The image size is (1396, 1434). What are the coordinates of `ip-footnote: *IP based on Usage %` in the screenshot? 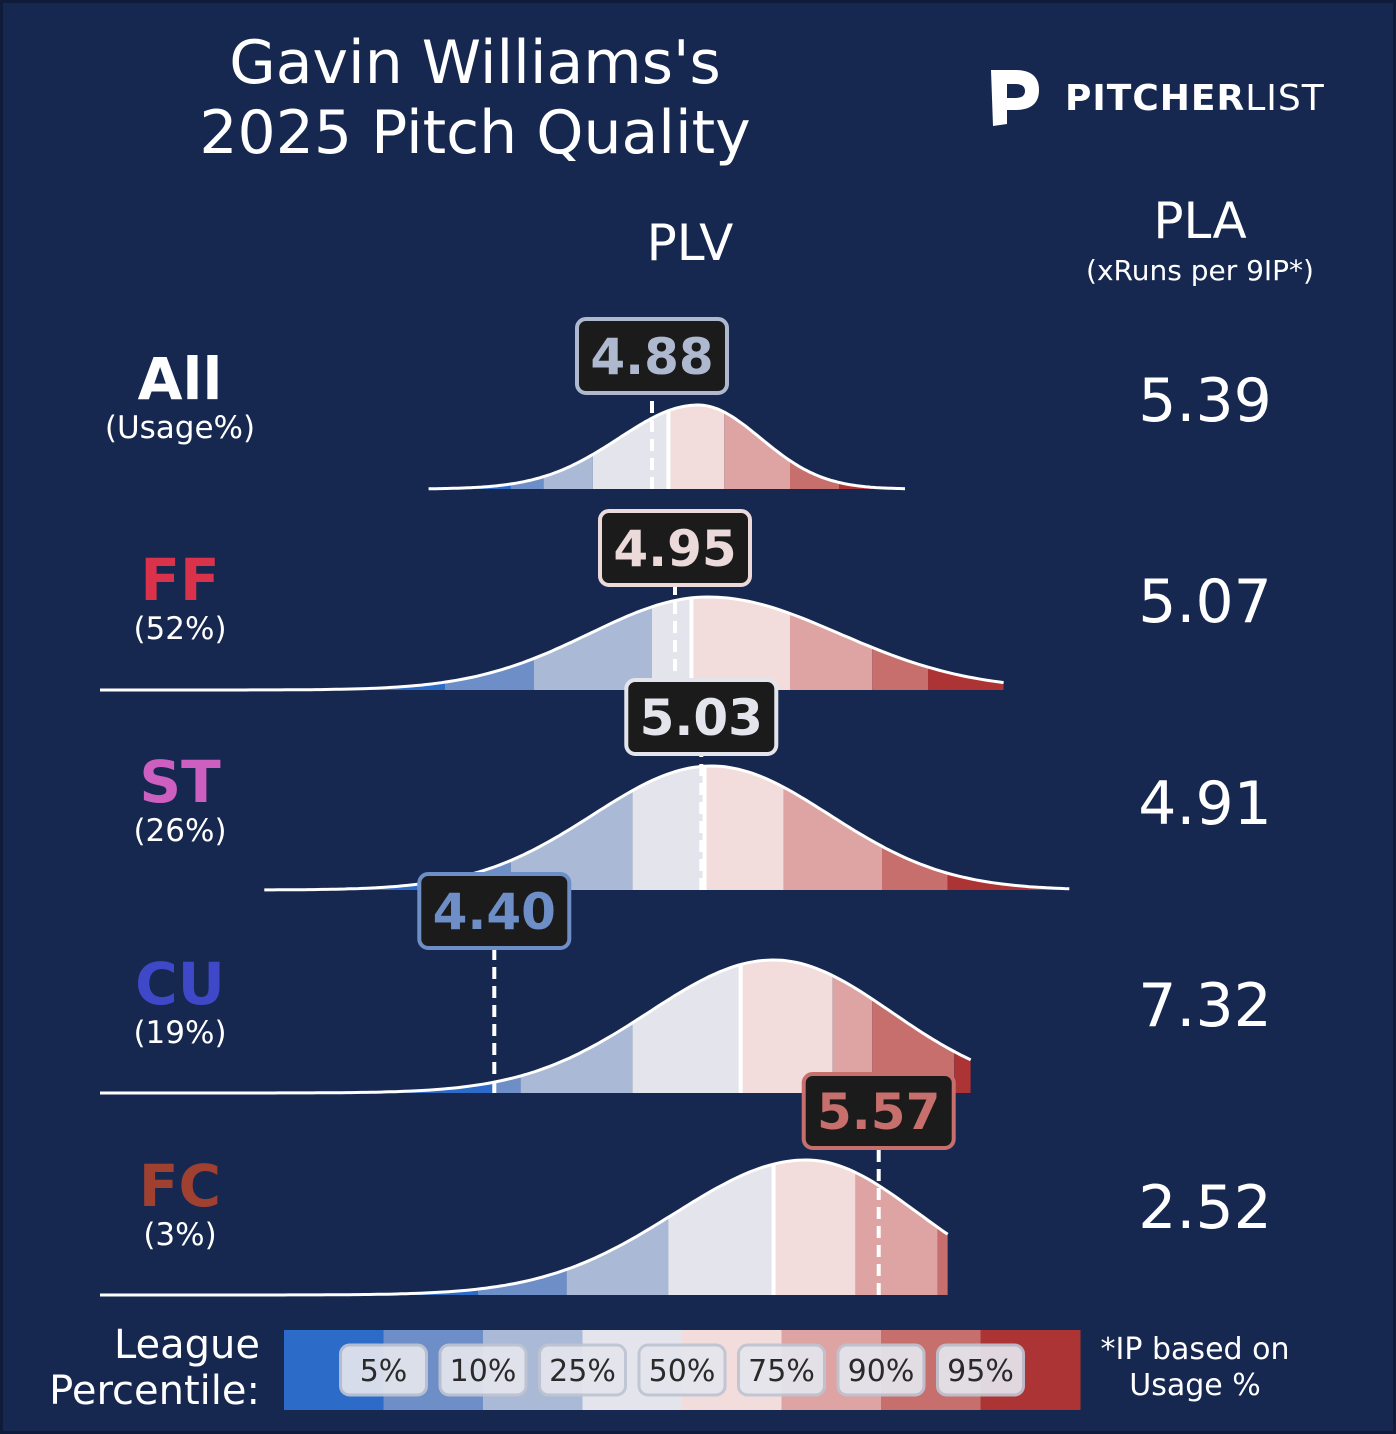 It's located at (1195, 1368).